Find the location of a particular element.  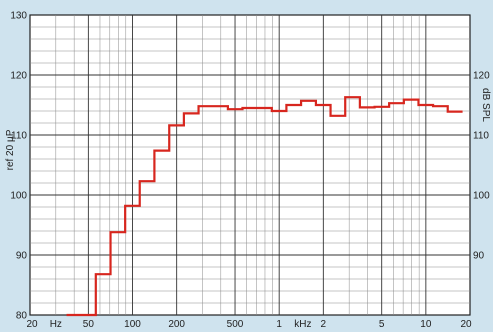

x-tick-label: 10 is located at coordinates (426, 324).